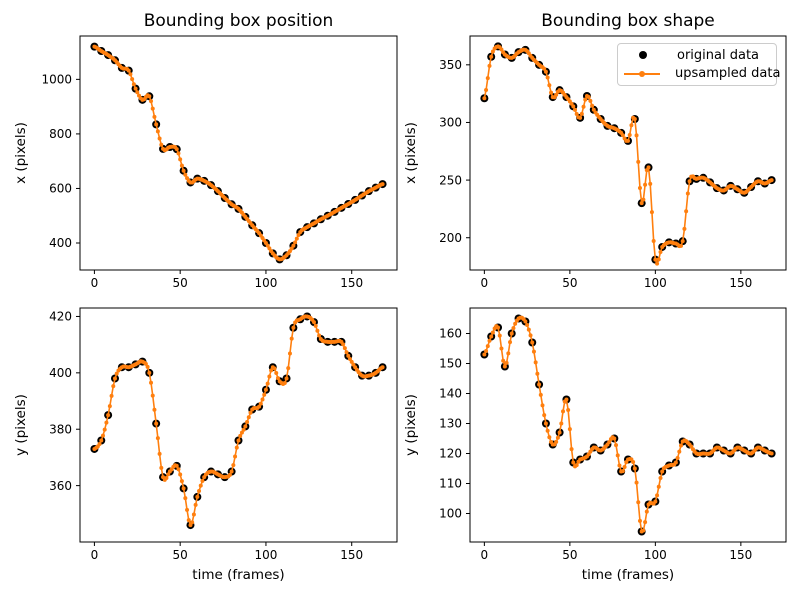 The width and height of the screenshot is (800, 600). Describe the element at coordinates (64, 401) in the screenshot. I see `y-axis-ticks: 360 380 400 420` at that location.